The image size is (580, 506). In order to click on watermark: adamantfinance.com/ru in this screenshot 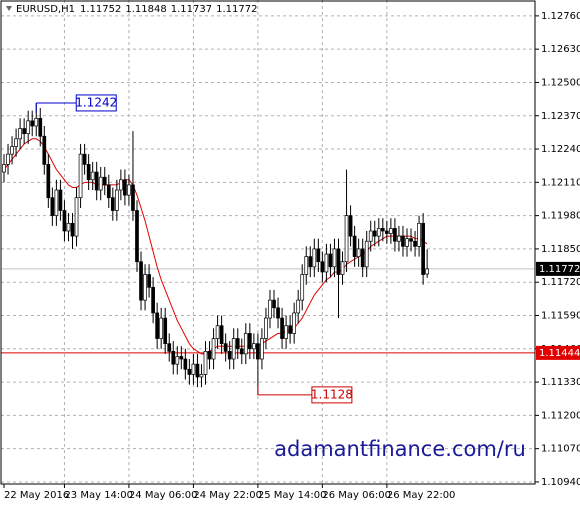, I will do `click(400, 449)`.